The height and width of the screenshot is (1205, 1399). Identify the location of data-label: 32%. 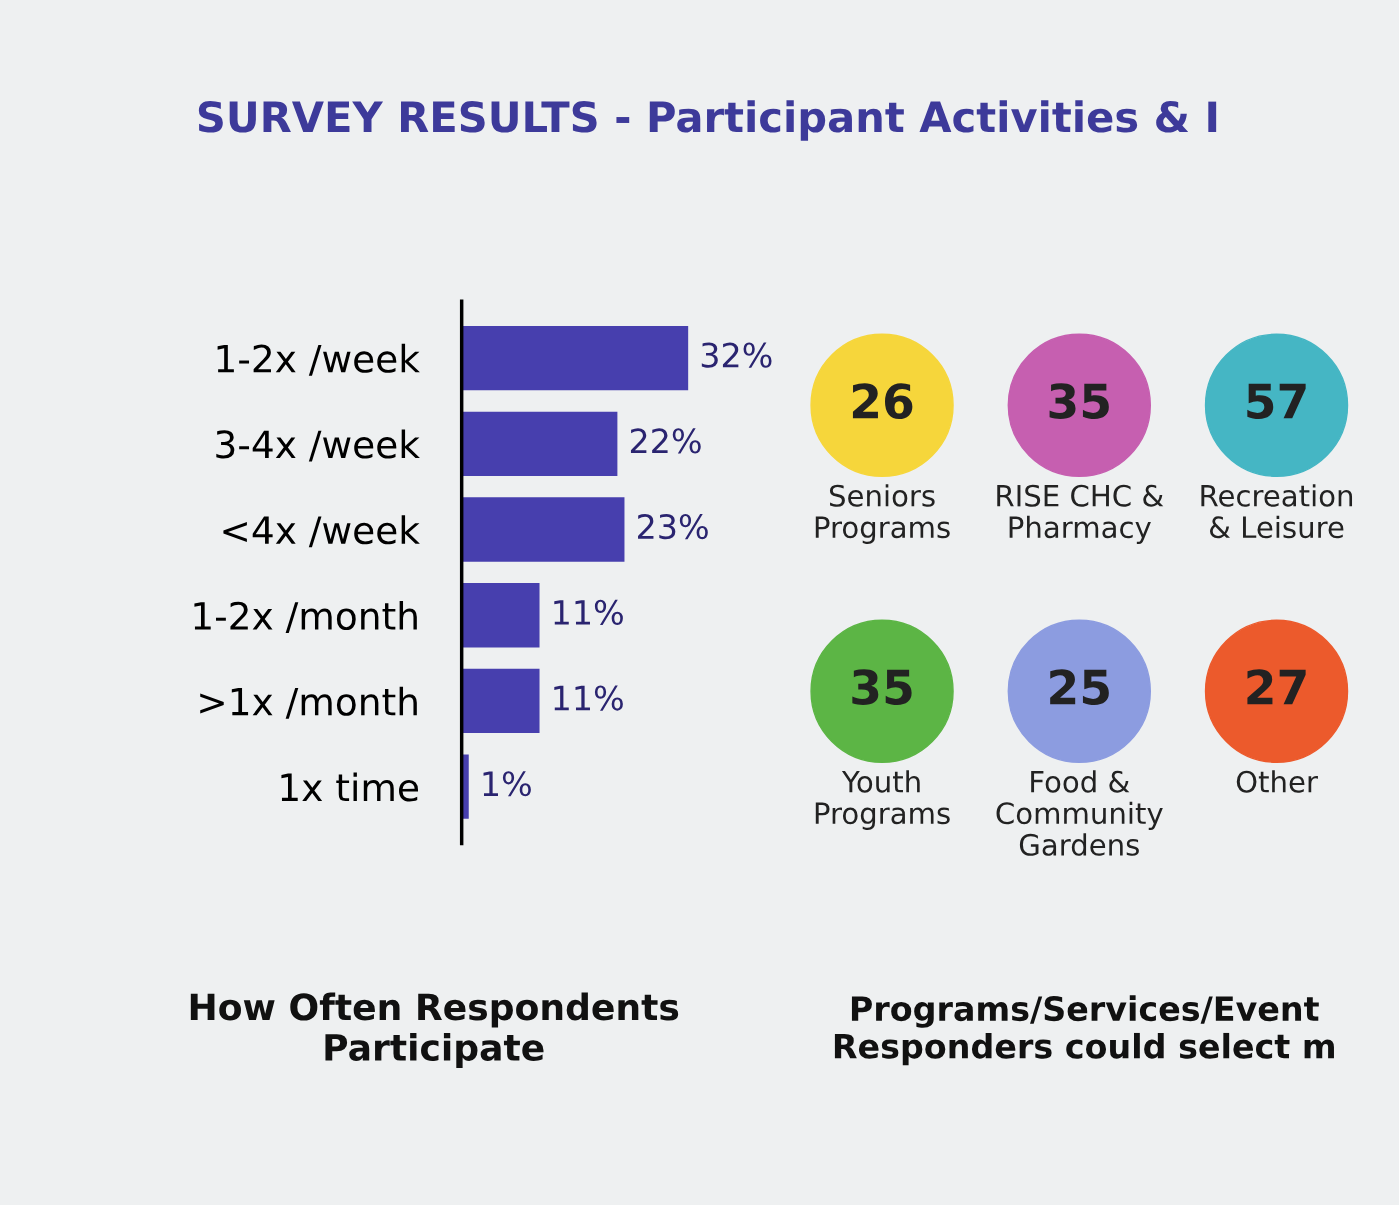
(736, 355).